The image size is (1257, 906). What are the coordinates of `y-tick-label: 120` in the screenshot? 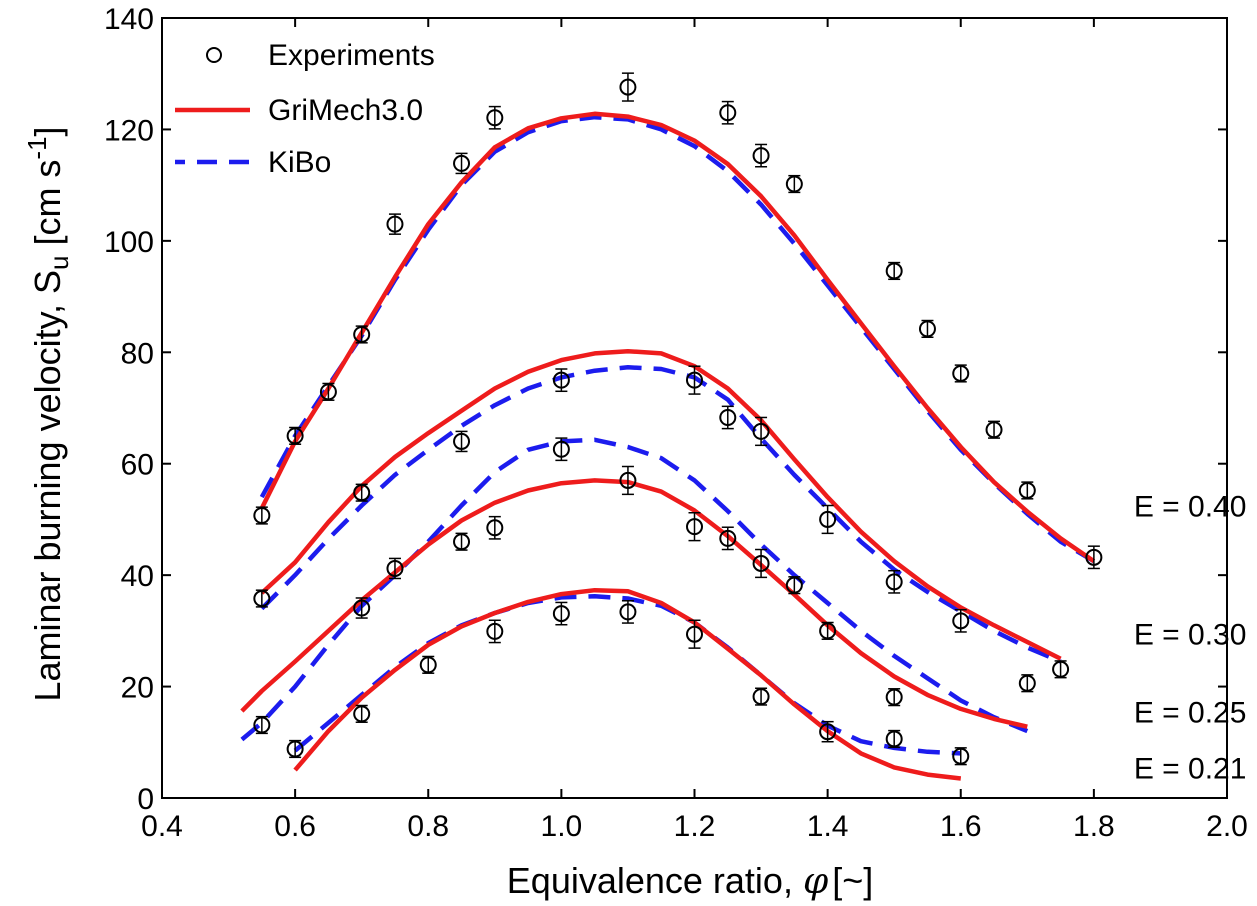 It's located at (129, 130).